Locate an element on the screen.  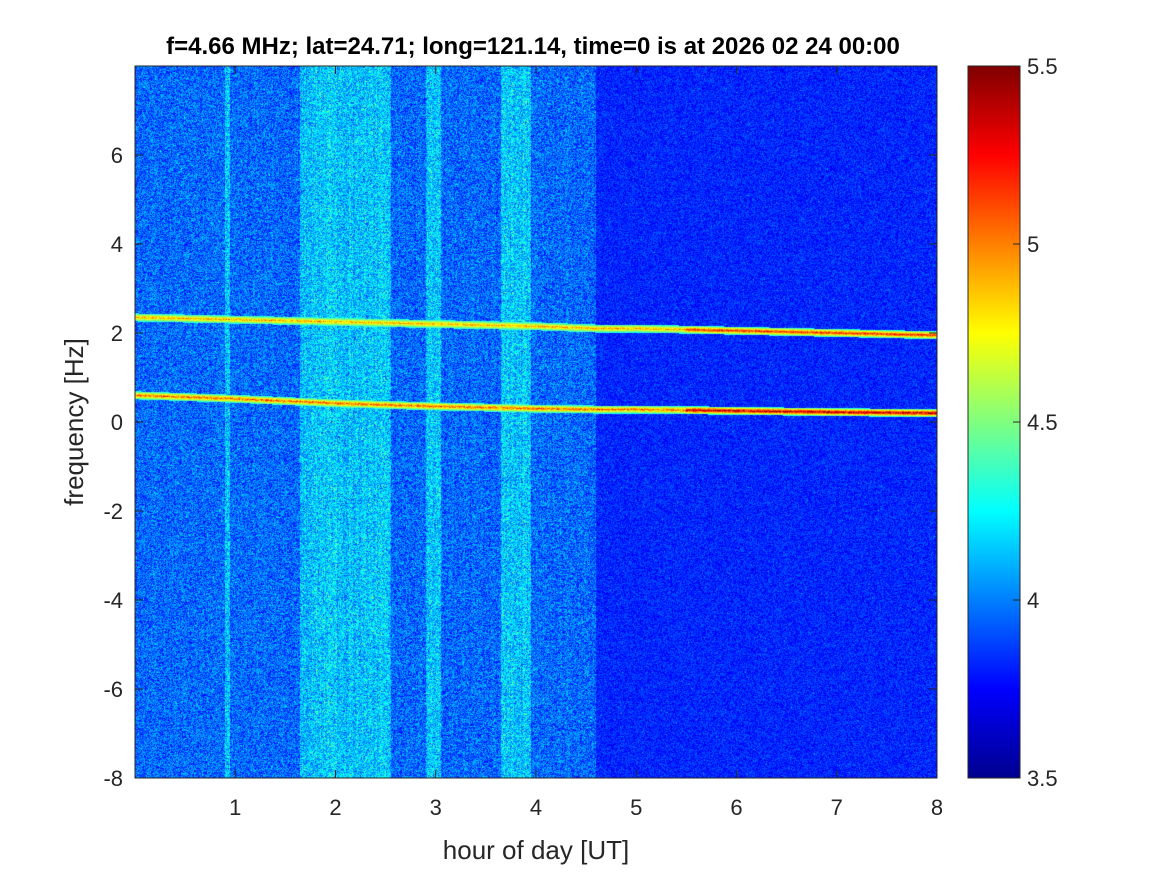
y-tick-label: -6 is located at coordinates (113, 689).